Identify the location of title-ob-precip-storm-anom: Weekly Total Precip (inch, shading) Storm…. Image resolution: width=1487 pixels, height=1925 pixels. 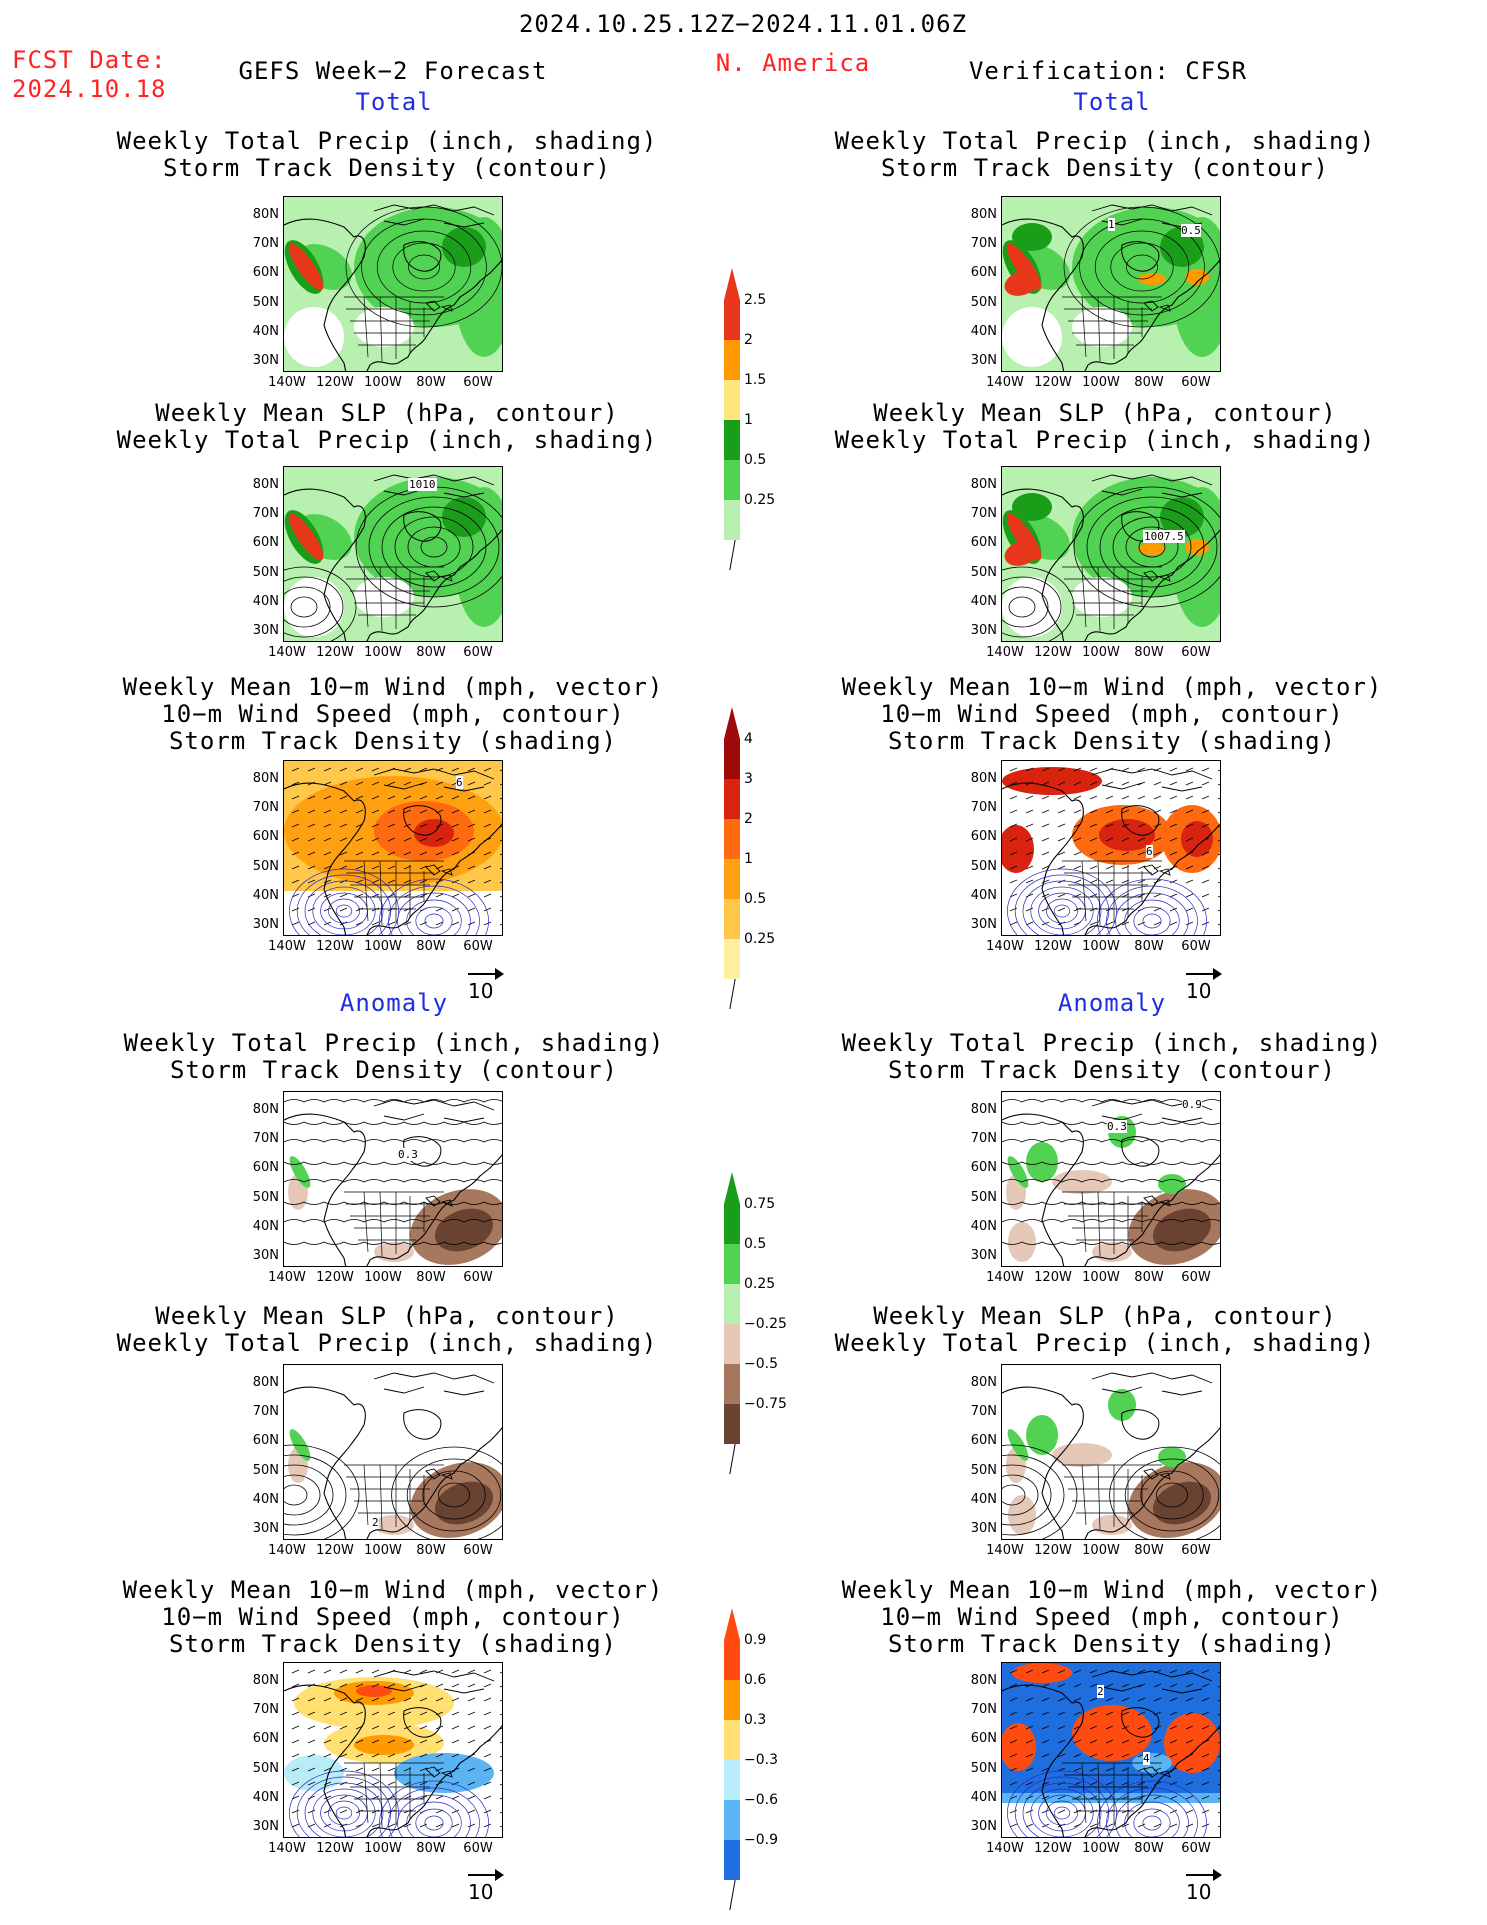
(1112, 1056).